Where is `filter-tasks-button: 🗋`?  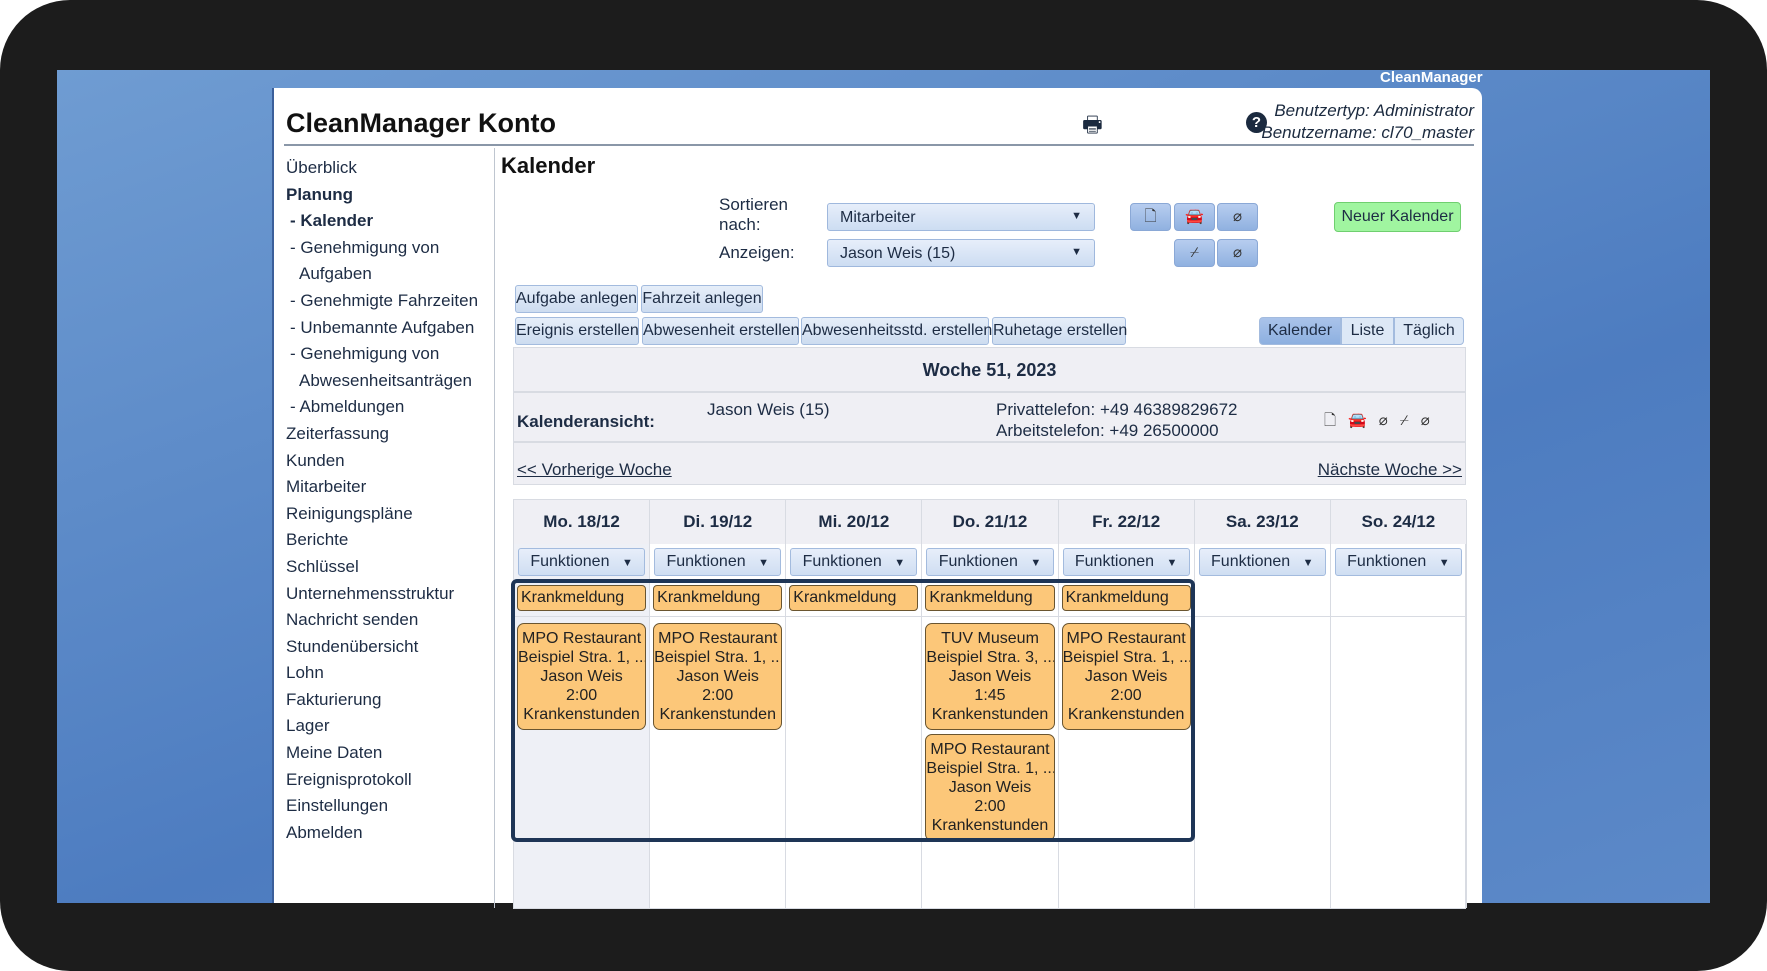 filter-tasks-button: 🗋 is located at coordinates (1150, 217).